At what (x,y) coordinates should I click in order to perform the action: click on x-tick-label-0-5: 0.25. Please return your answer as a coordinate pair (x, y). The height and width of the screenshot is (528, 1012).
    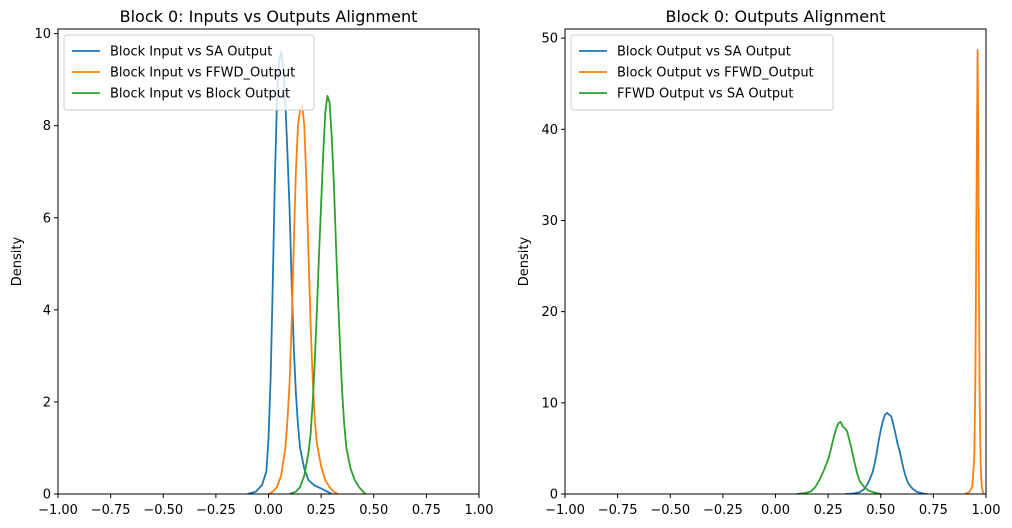
    Looking at the image, I should click on (321, 510).